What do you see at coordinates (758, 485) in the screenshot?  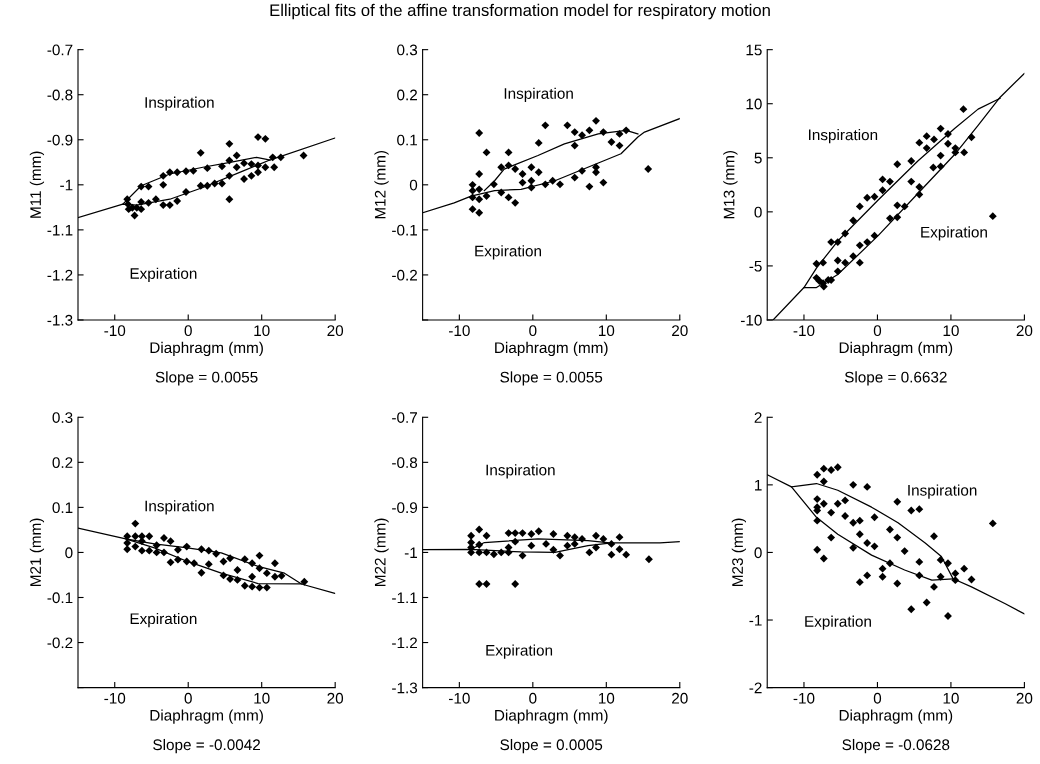 I see `y-tick-label: 1` at bounding box center [758, 485].